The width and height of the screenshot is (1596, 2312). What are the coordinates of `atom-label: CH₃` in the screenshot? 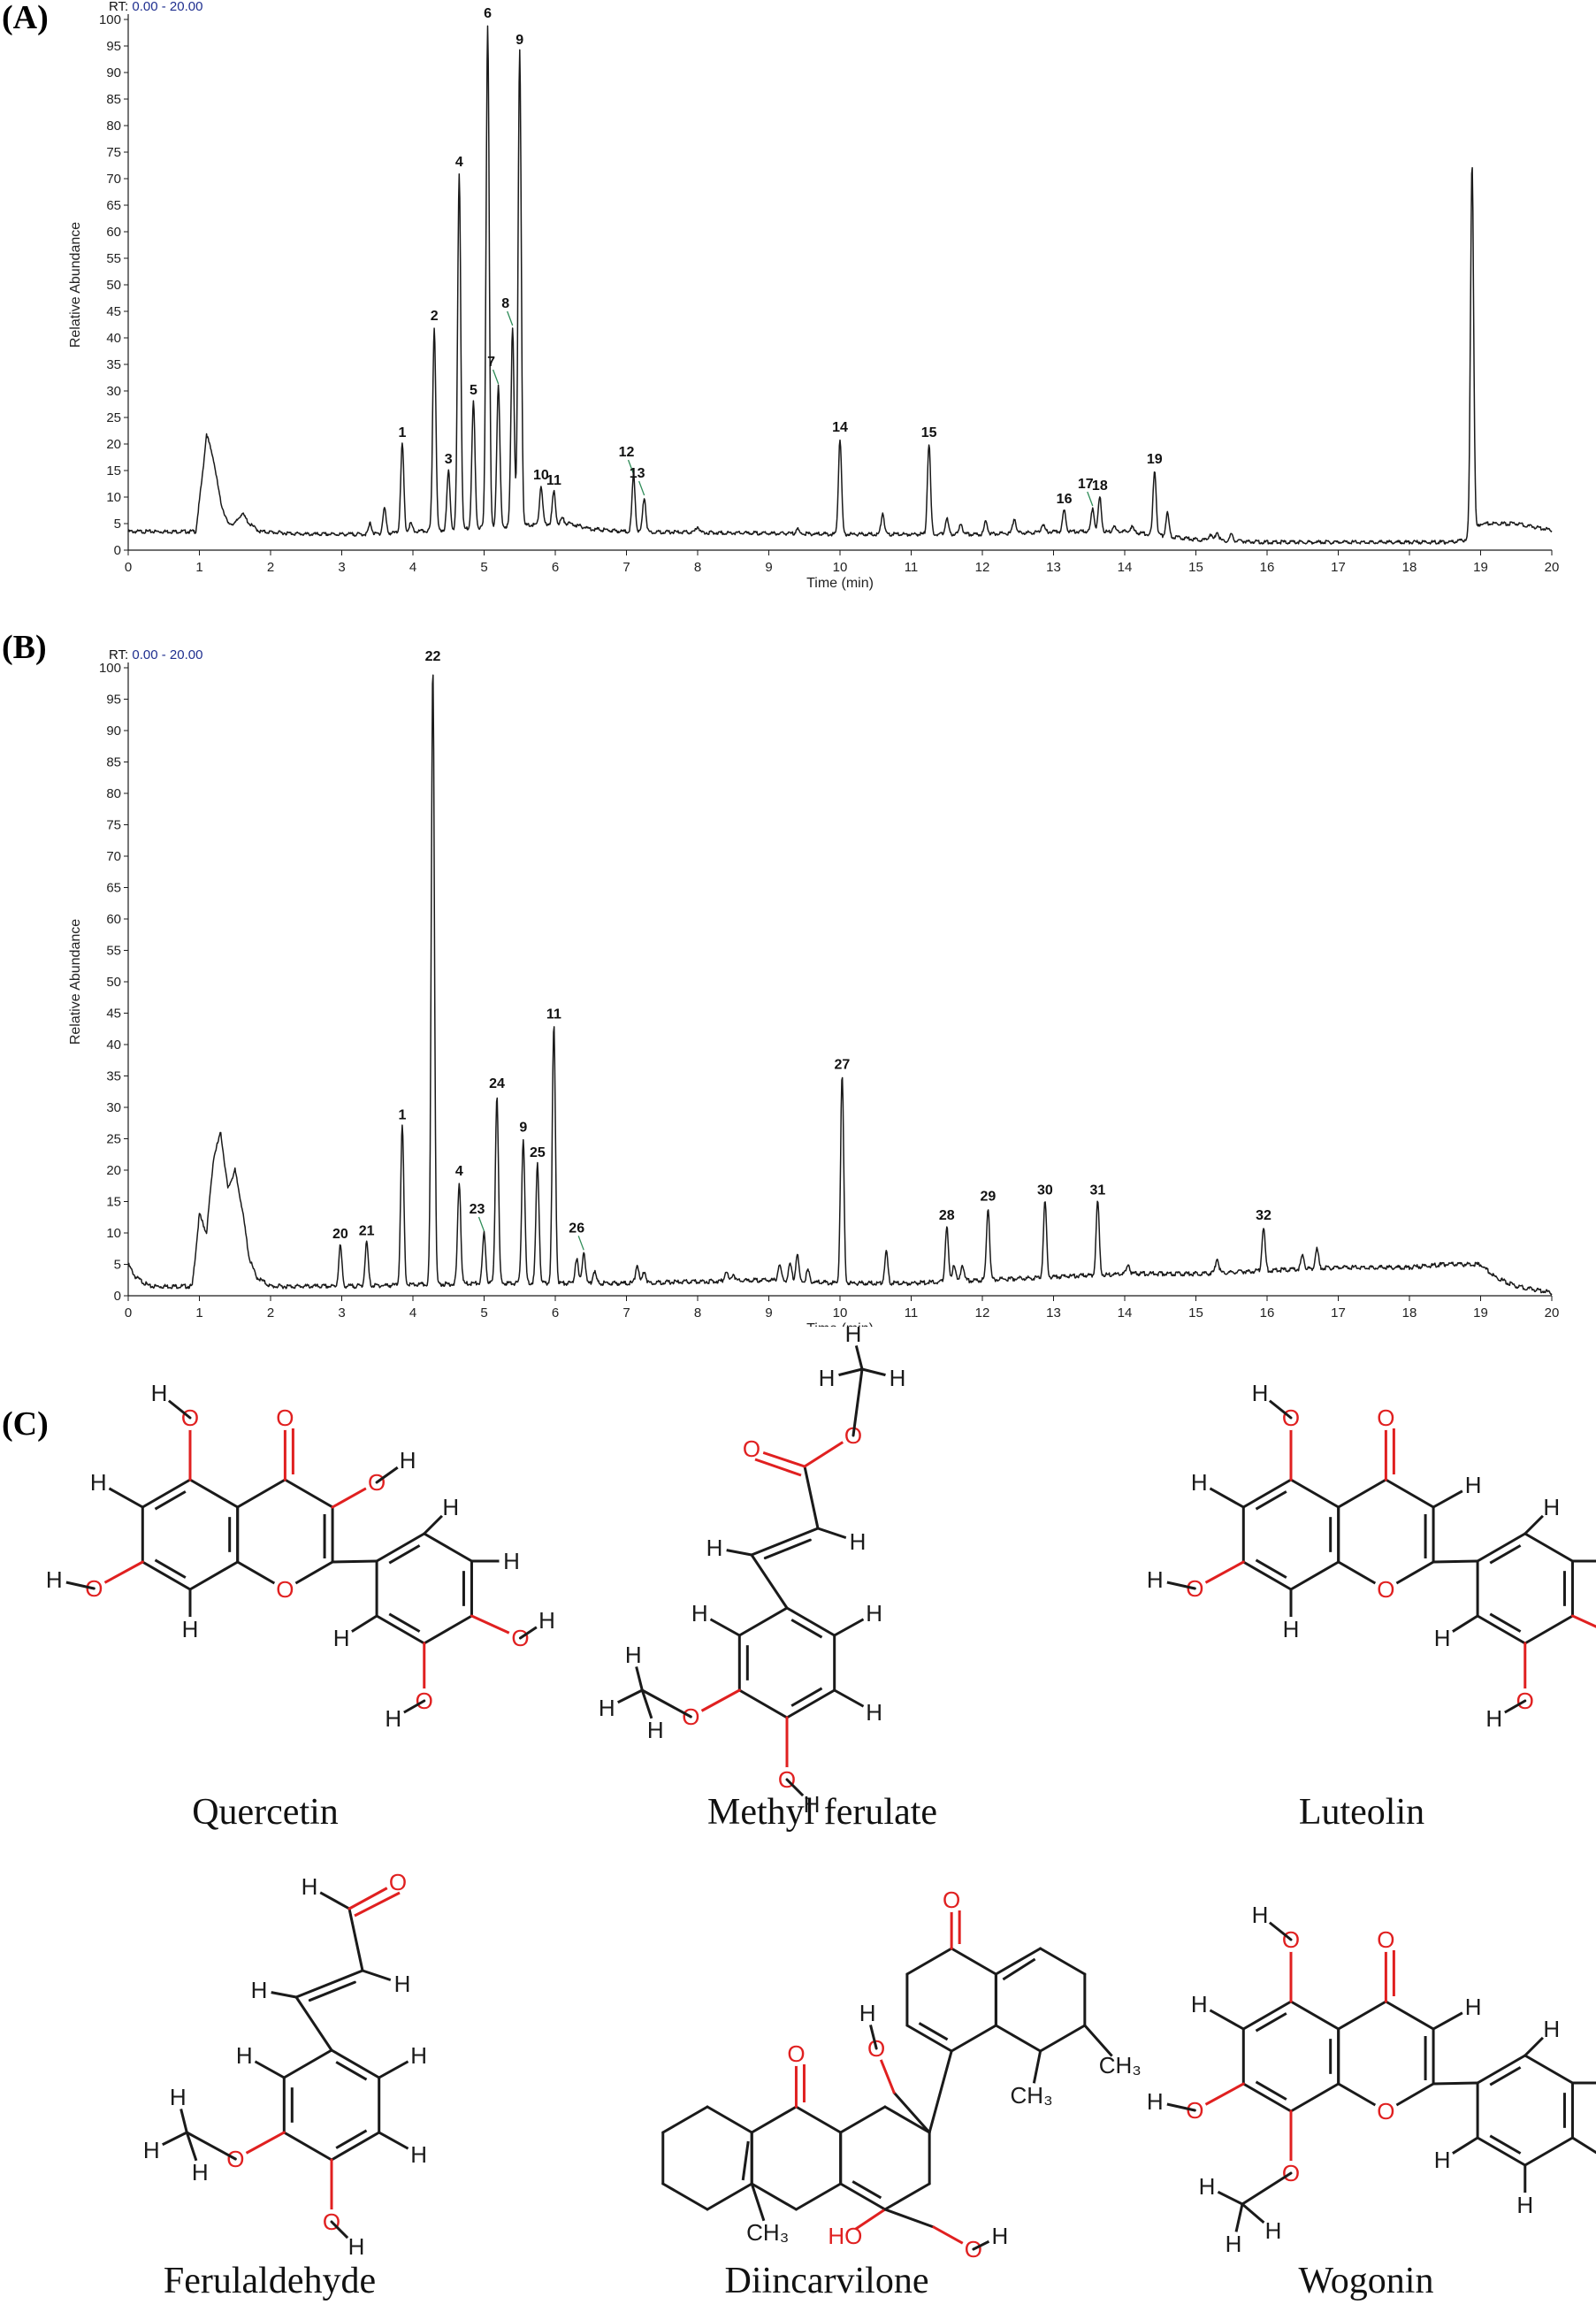 It's located at (1120, 2066).